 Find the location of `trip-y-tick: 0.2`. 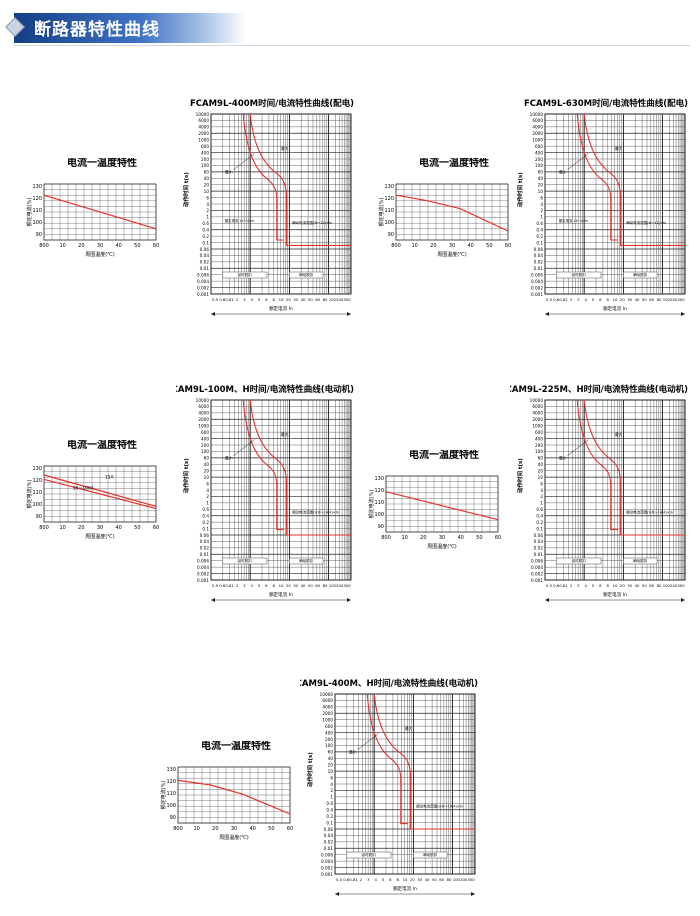

trip-y-tick: 0.2 is located at coordinates (329, 816).